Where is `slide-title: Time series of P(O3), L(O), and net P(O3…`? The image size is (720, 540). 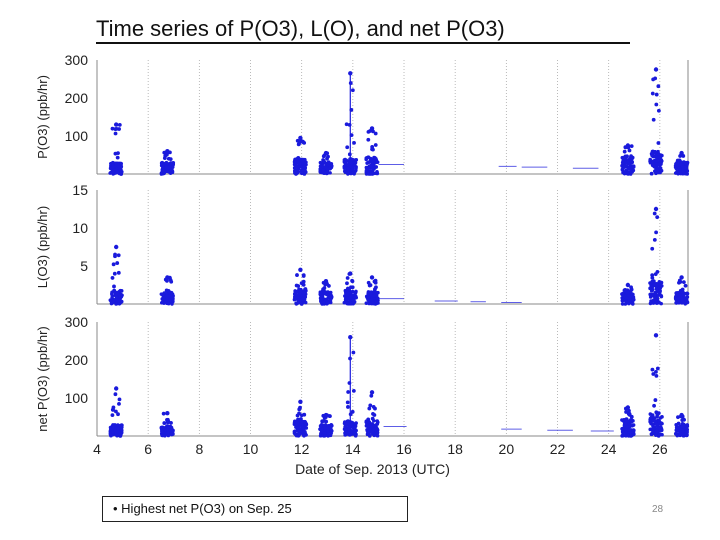 slide-title: Time series of P(O3), L(O), and net P(O3… is located at coordinates (300, 28).